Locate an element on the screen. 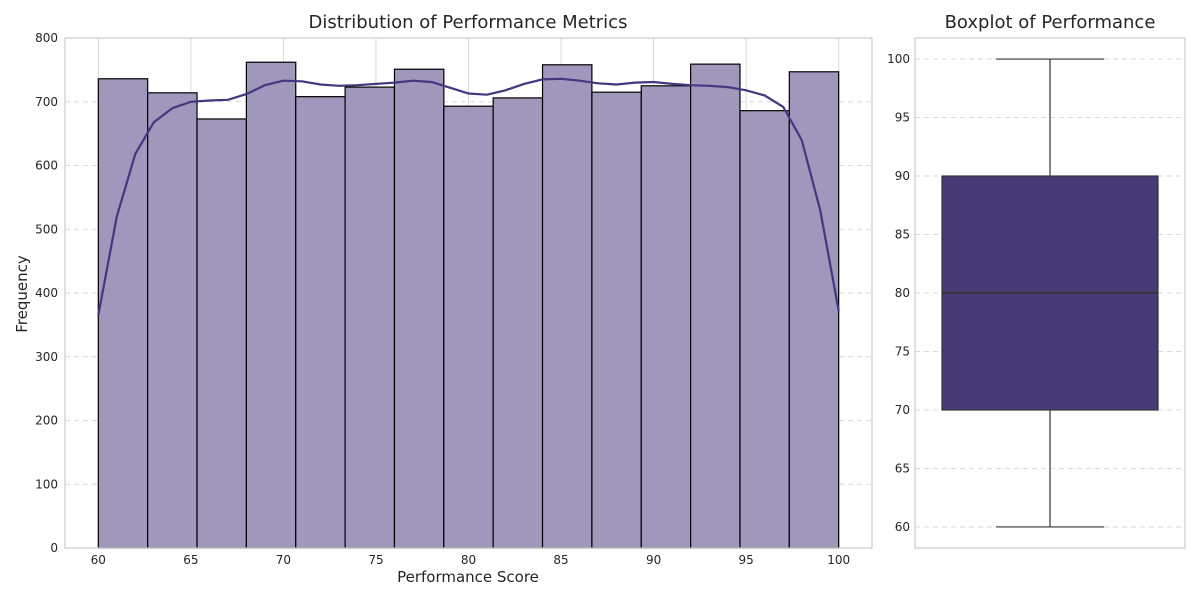 The height and width of the screenshot is (600, 1200). boxplot-shape is located at coordinates (1050, 293).